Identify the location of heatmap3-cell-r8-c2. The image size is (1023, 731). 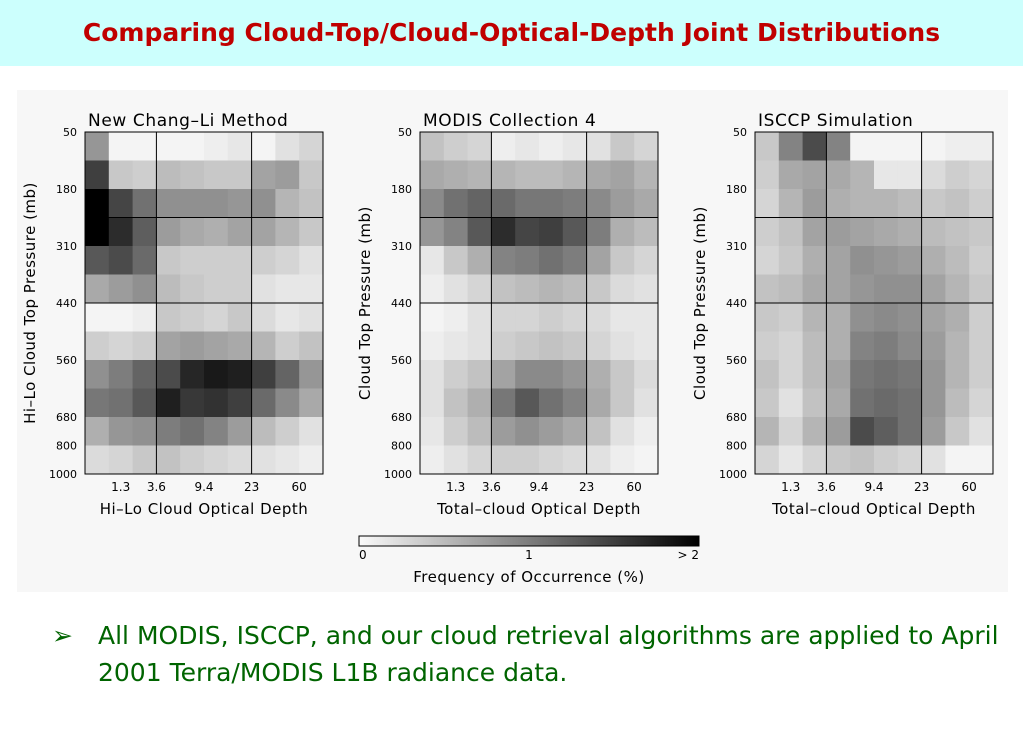
(814, 374).